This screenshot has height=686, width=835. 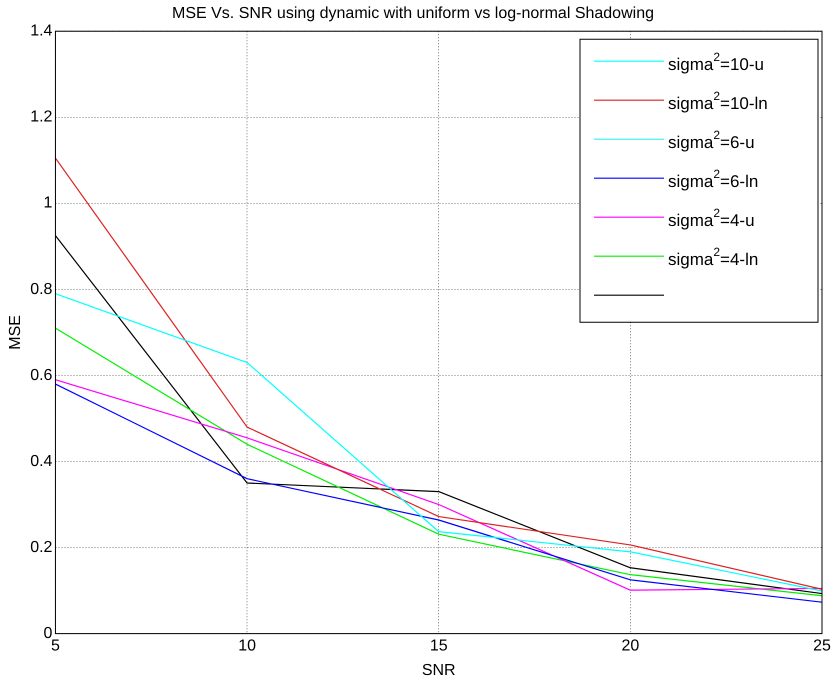 I want to click on x-tick-label: 20, so click(x=630, y=646).